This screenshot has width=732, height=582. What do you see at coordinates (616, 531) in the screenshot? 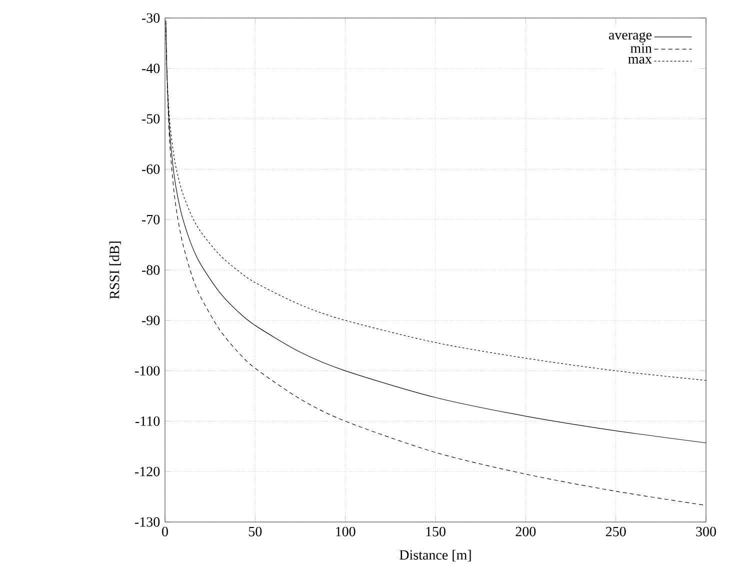
I see `x-tick-label: 250` at bounding box center [616, 531].